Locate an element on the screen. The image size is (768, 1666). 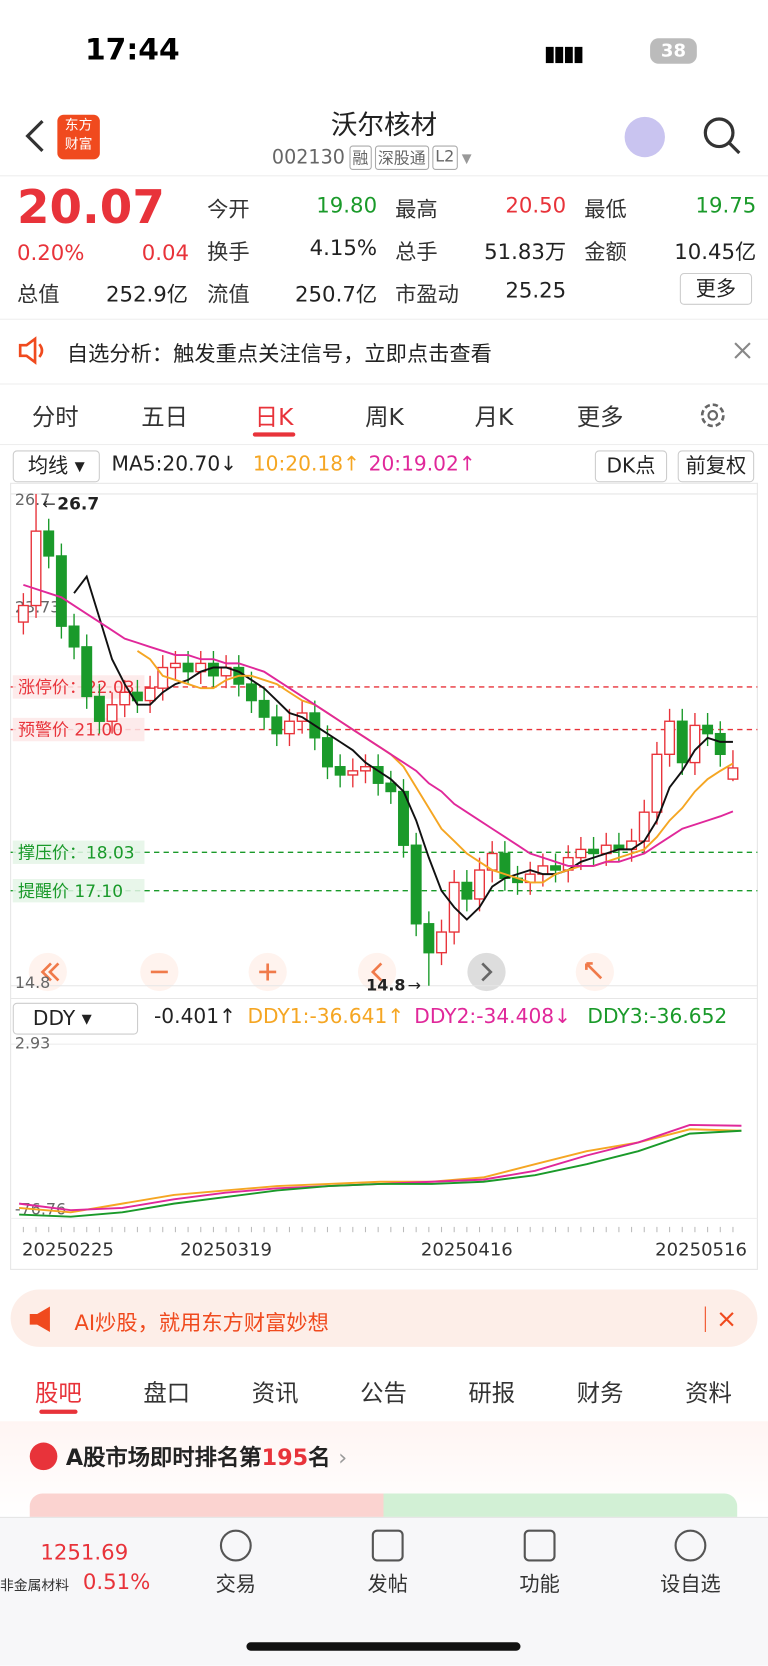
dropdown: ▼ is located at coordinates (466, 158).